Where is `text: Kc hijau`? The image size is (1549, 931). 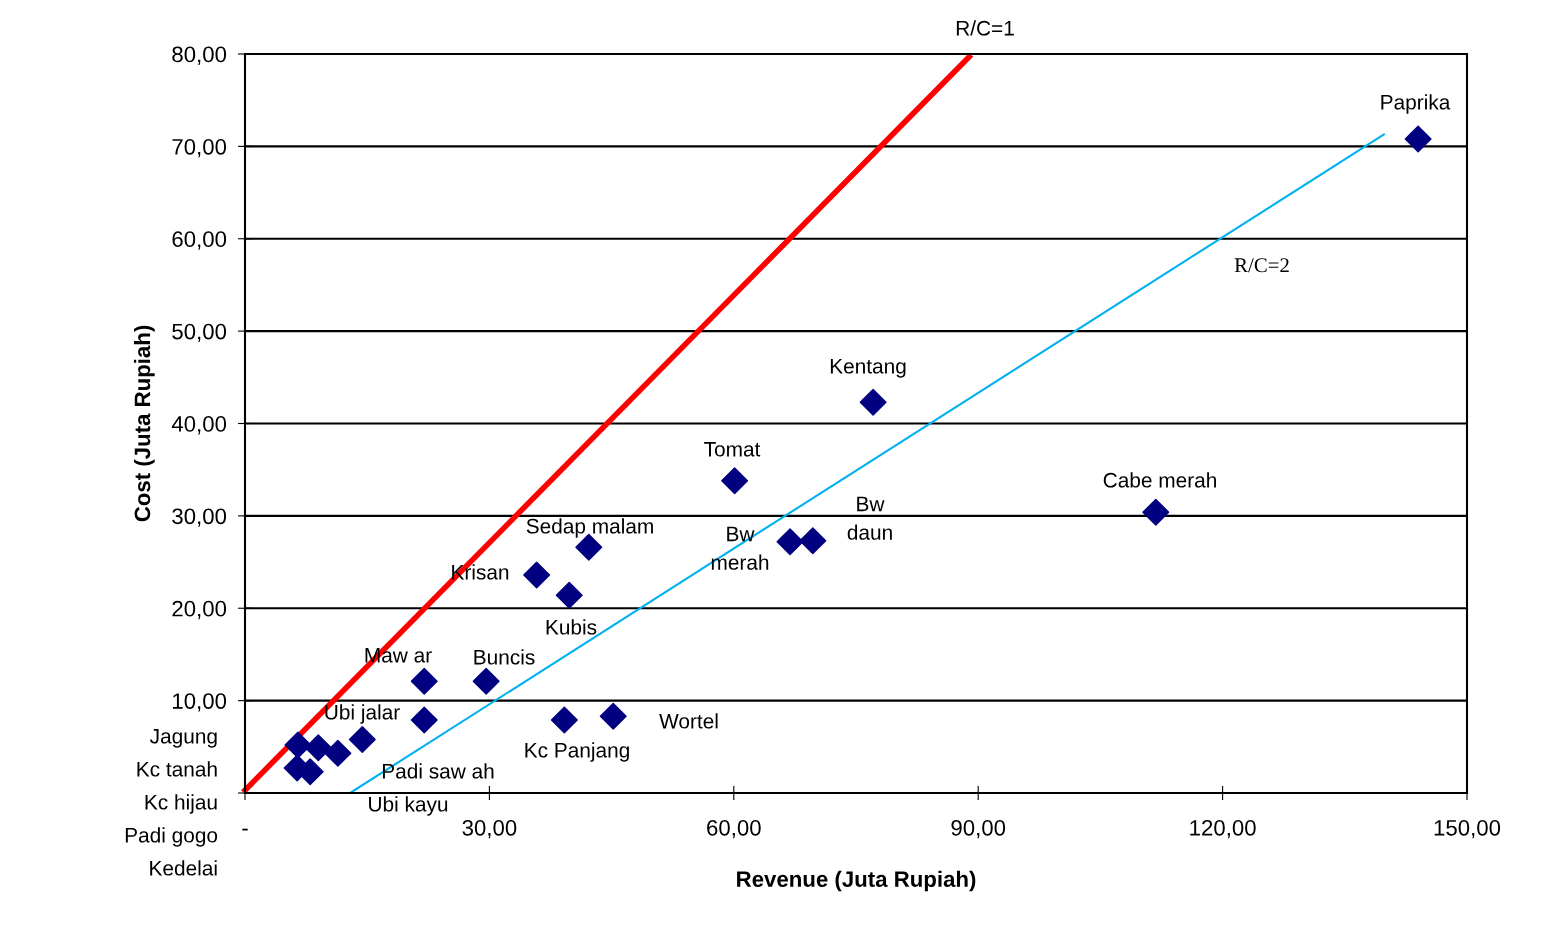
text: Kc hijau is located at coordinates (181, 804).